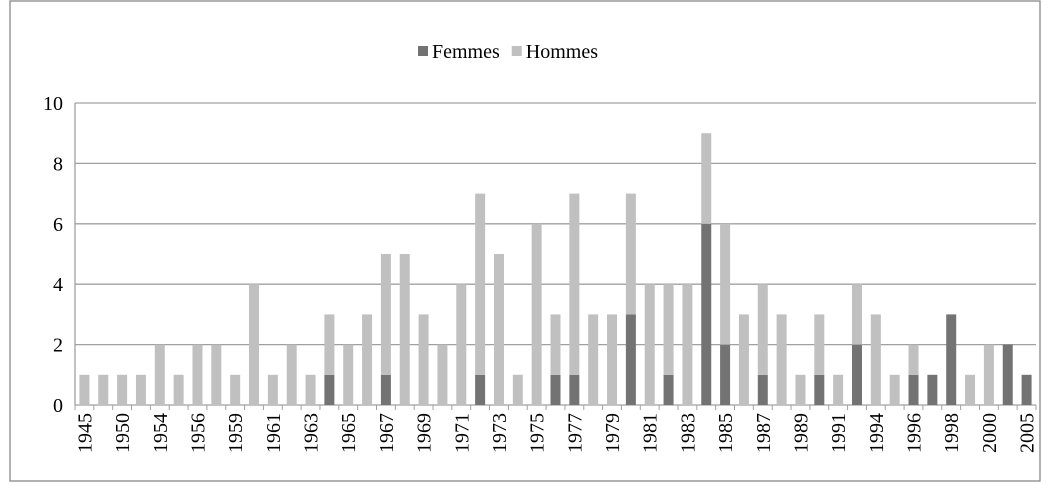 The height and width of the screenshot is (485, 1051). I want to click on x-tick-label: 1969, so click(425, 433).